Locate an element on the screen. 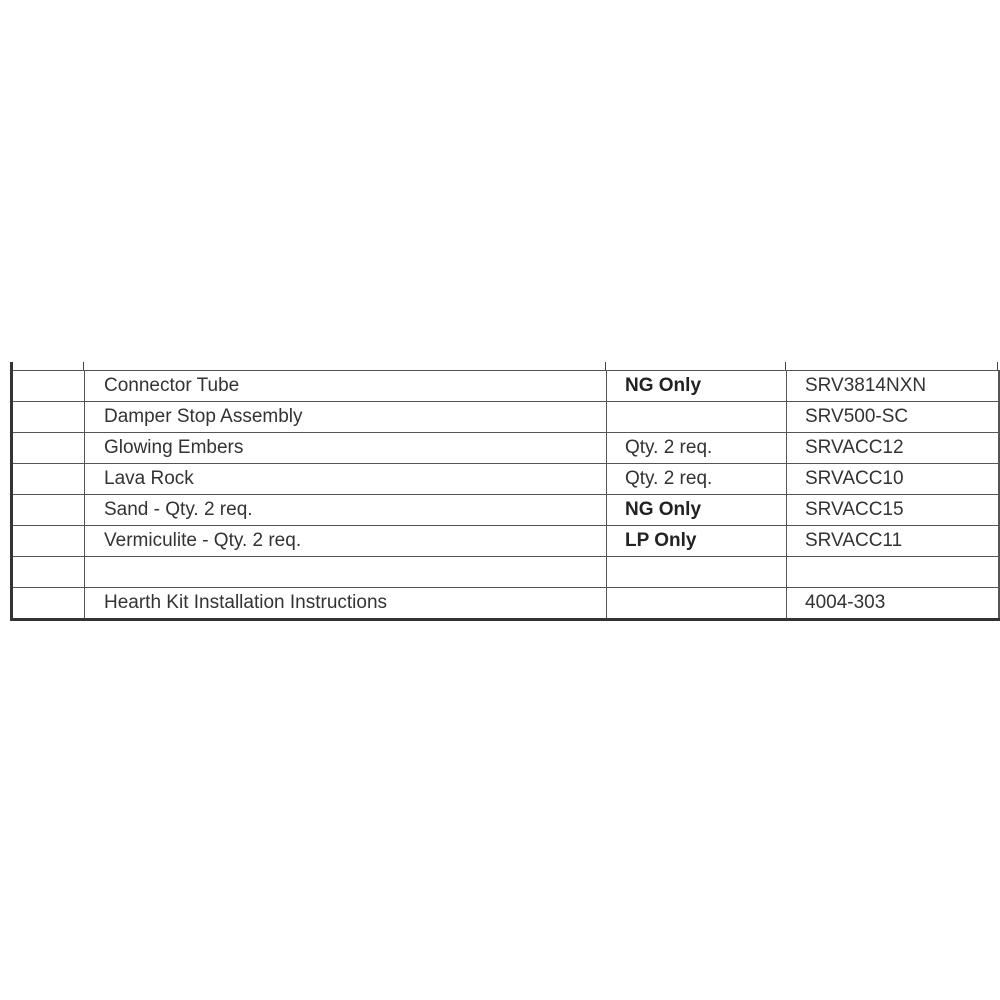  description-cell: Hearth Kit Installation Instructions is located at coordinates (345, 604).